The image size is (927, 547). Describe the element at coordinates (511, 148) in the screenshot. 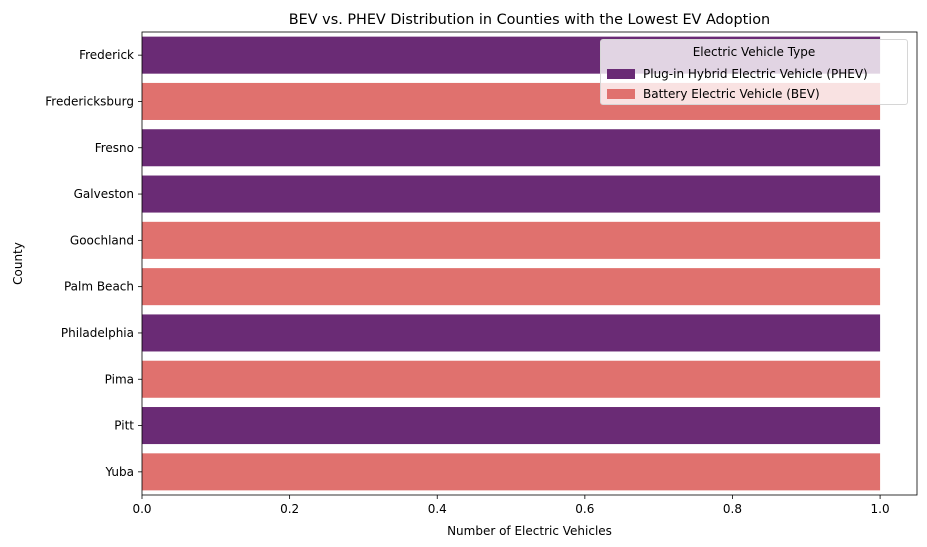

I see `bar-fresno` at that location.